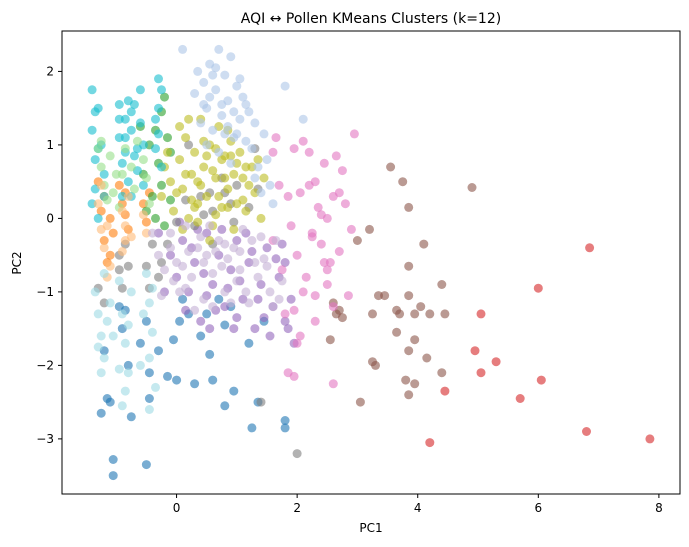  I want to click on y-tick-label: −1, so click(45, 292).